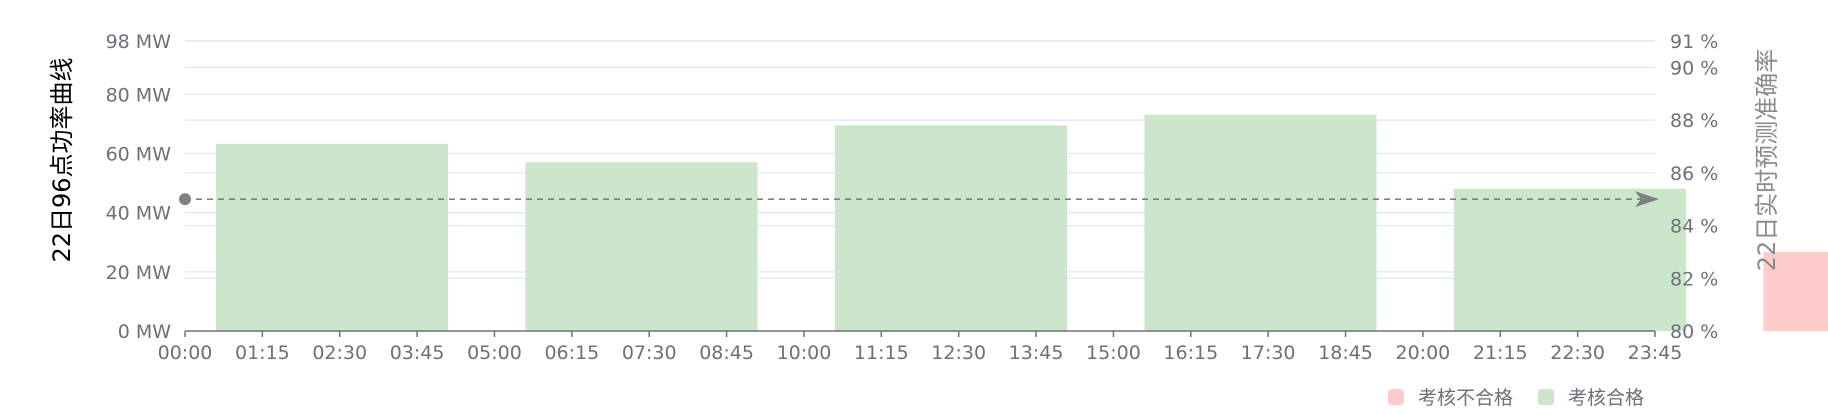 Image resolution: width=1828 pixels, height=414 pixels. Describe the element at coordinates (1694, 174) in the screenshot. I see `right-tick-label: 86 %` at that location.